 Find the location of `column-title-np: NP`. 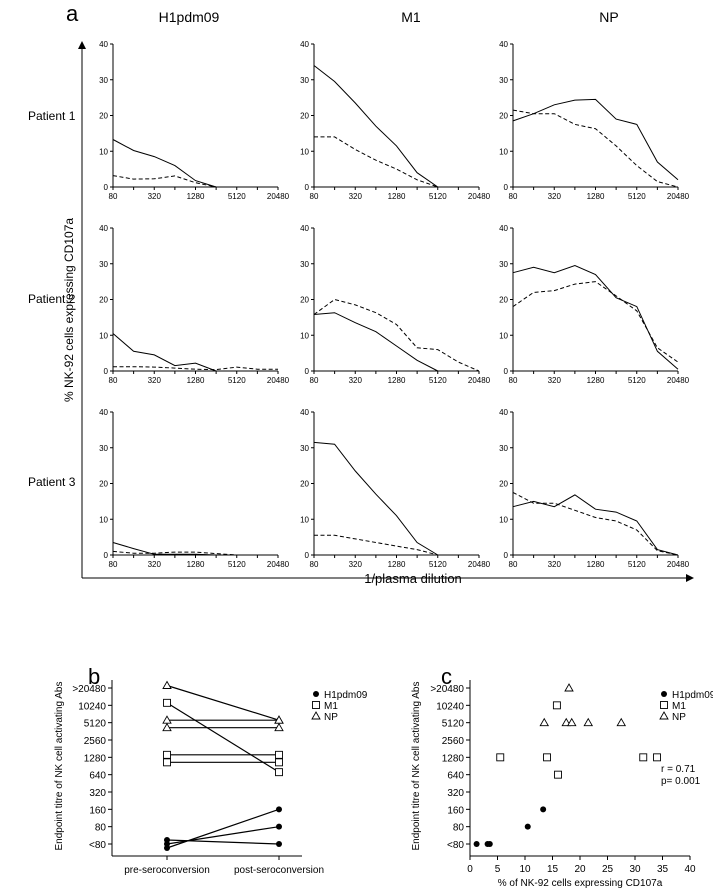

column-title-np: NP is located at coordinates (608, 17).